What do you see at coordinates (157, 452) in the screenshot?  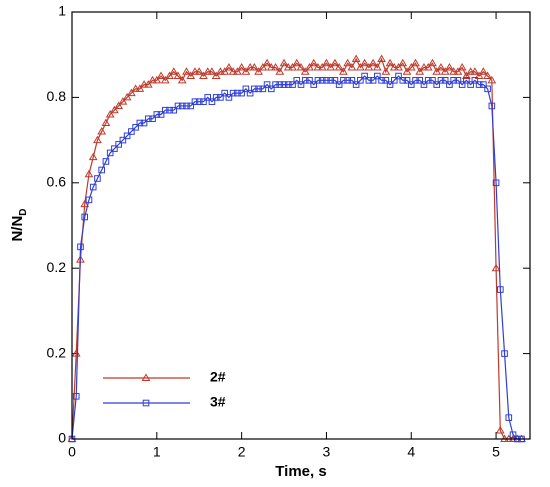 I see `x-tick-label: 1` at bounding box center [157, 452].